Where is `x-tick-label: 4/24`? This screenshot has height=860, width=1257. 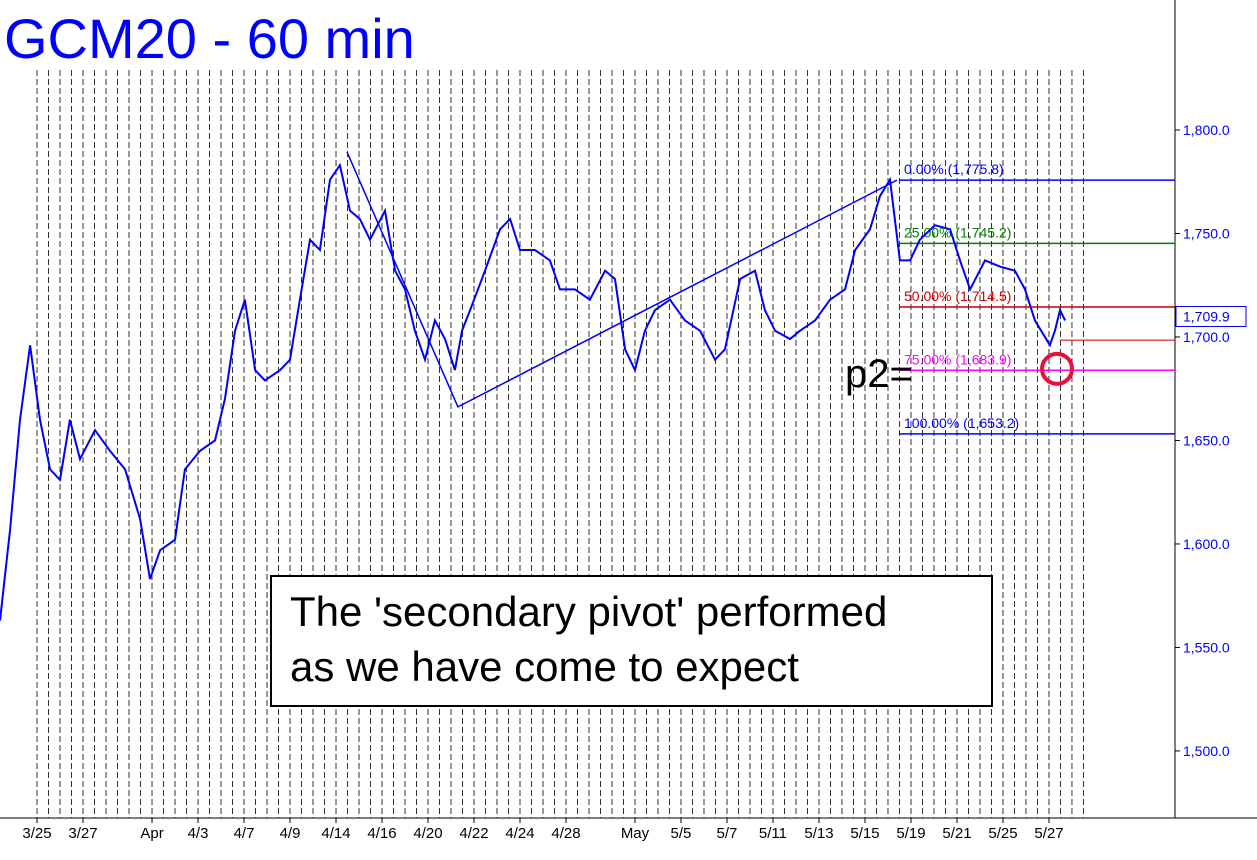
x-tick-label: 4/24 is located at coordinates (519, 833).